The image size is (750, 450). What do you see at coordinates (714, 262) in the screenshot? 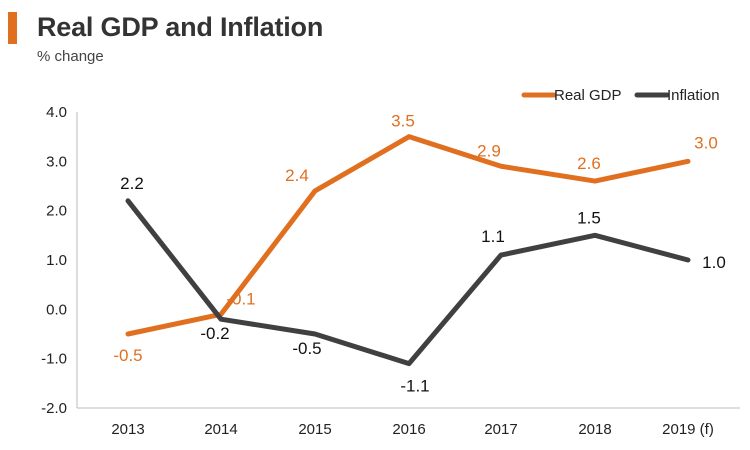
I see `data-label: 1.0` at bounding box center [714, 262].